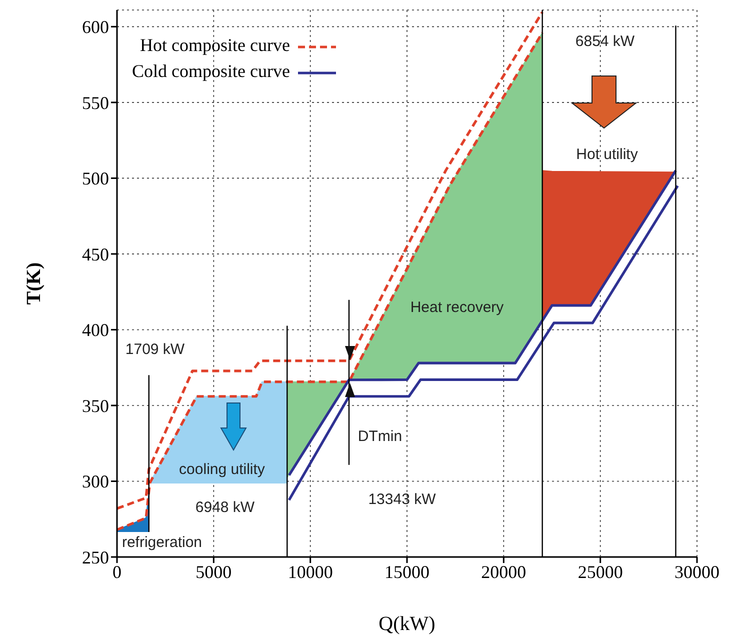 The width and height of the screenshot is (731, 642). I want to click on x-tick-label: 15000, so click(407, 572).